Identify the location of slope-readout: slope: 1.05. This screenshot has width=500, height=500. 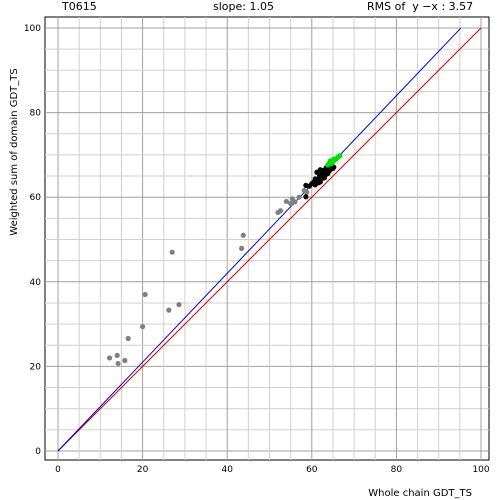
(243, 6).